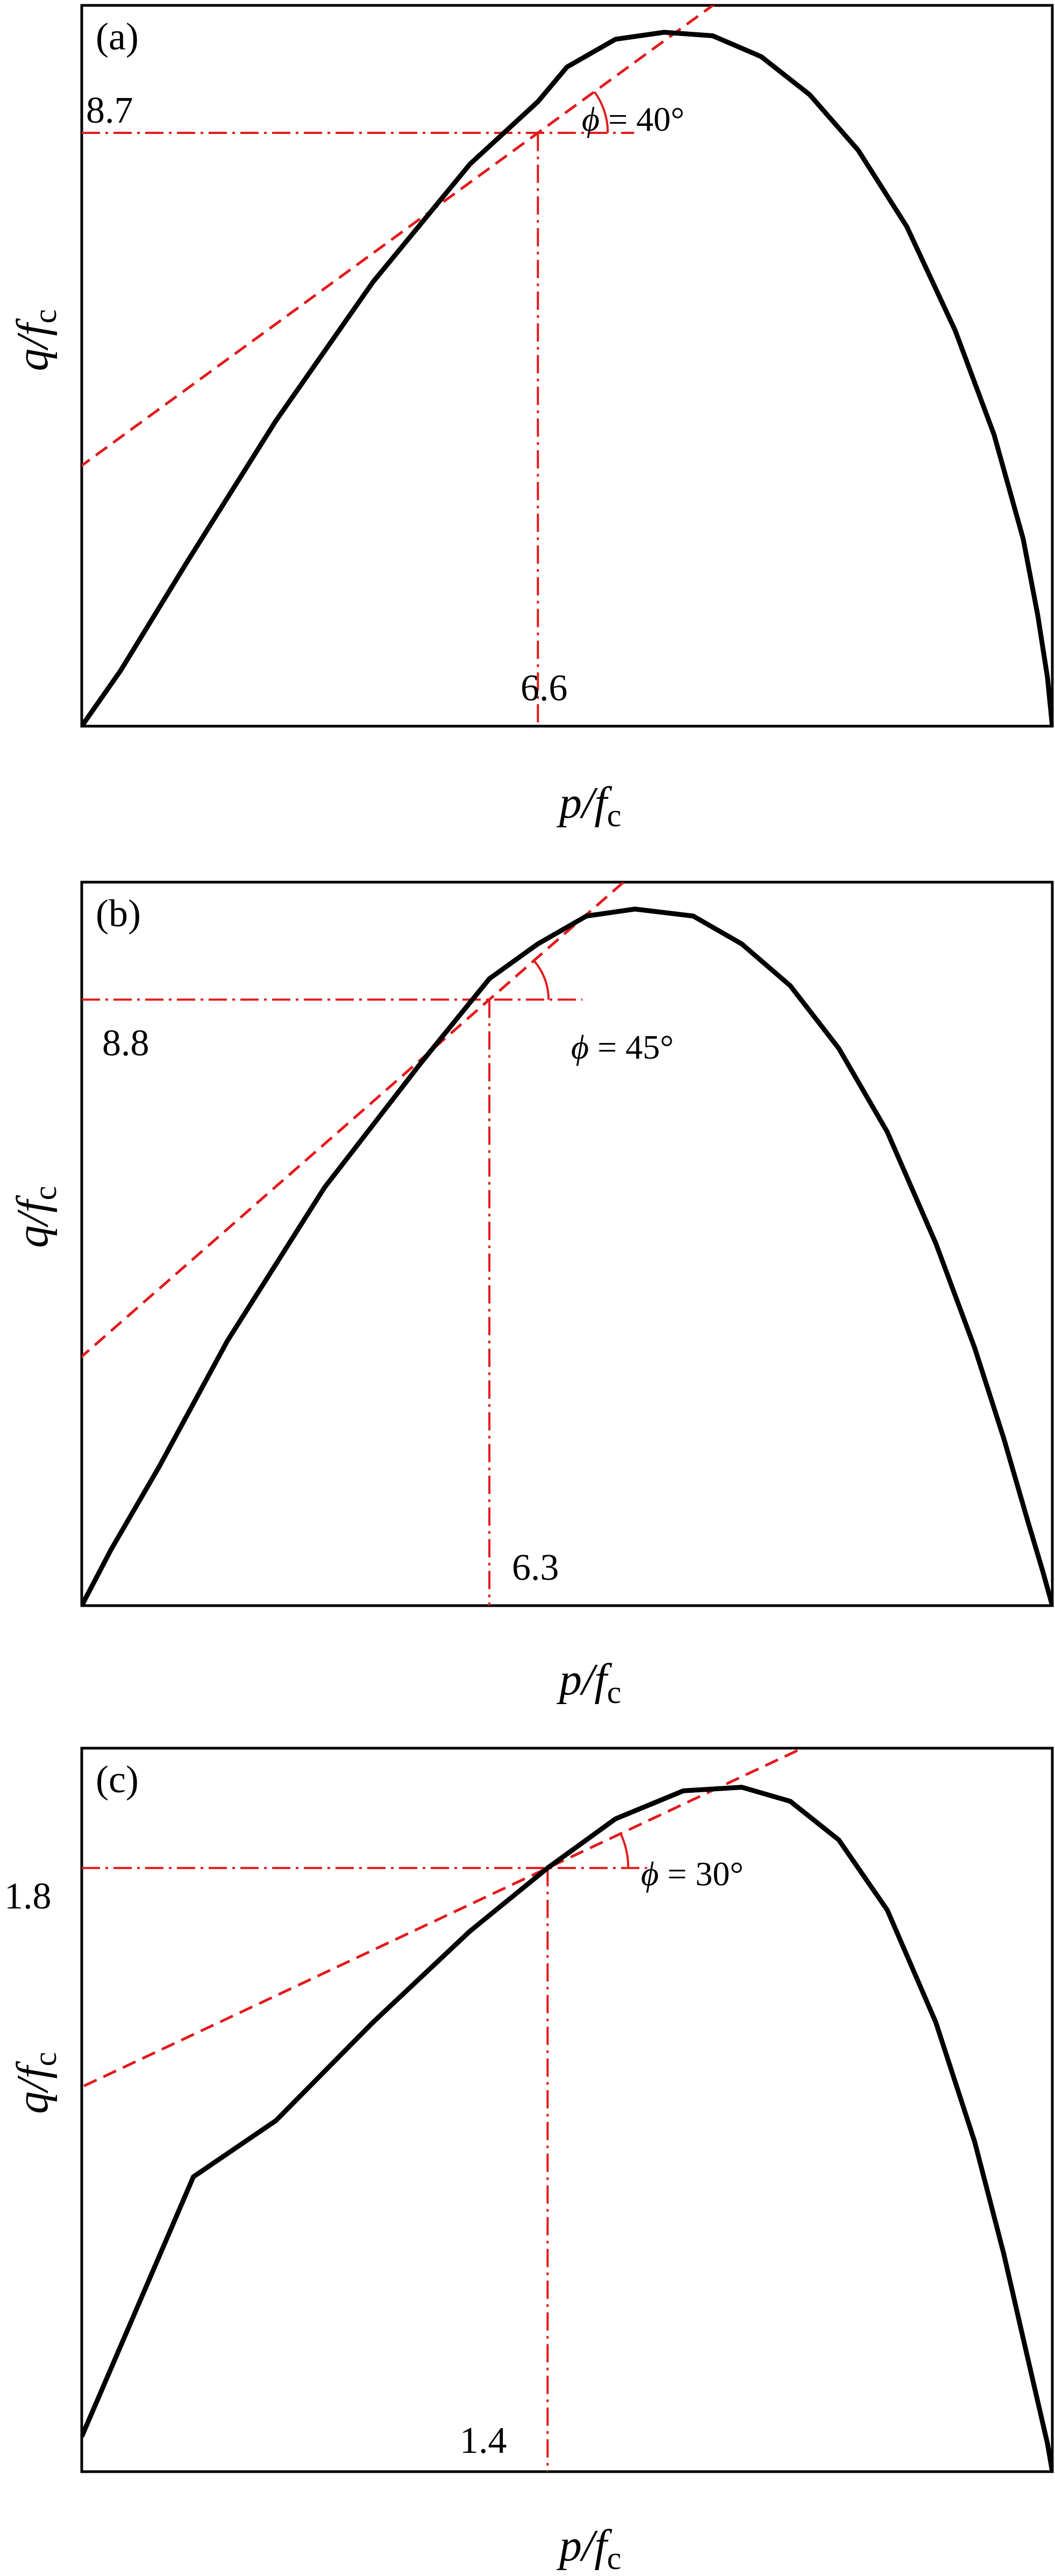  Describe the element at coordinates (544, 688) in the screenshot. I see `p-value-label: 6.6` at that location.